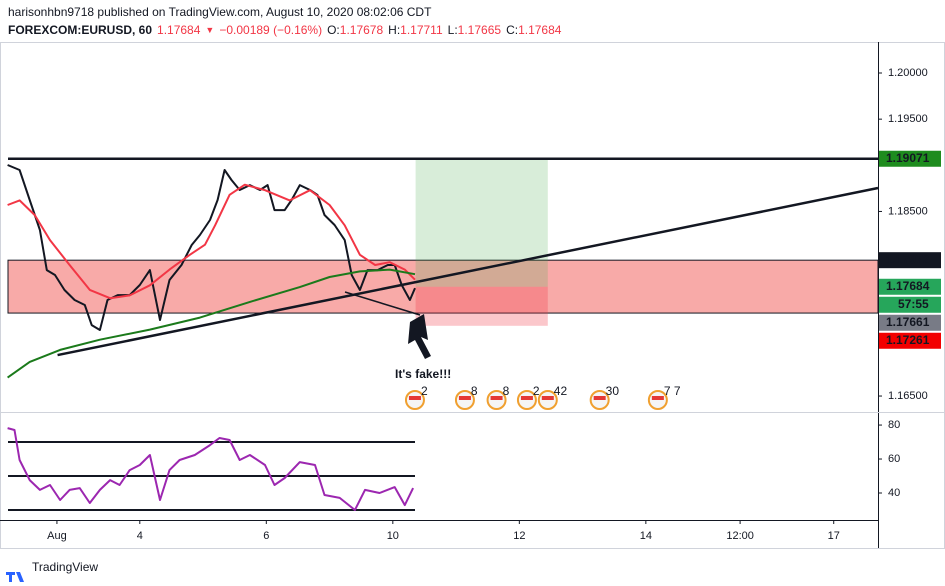 Image resolution: width=945 pixels, height=586 pixels. Describe the element at coordinates (266, 536) in the screenshot. I see `x-tick-label: 6` at that location.